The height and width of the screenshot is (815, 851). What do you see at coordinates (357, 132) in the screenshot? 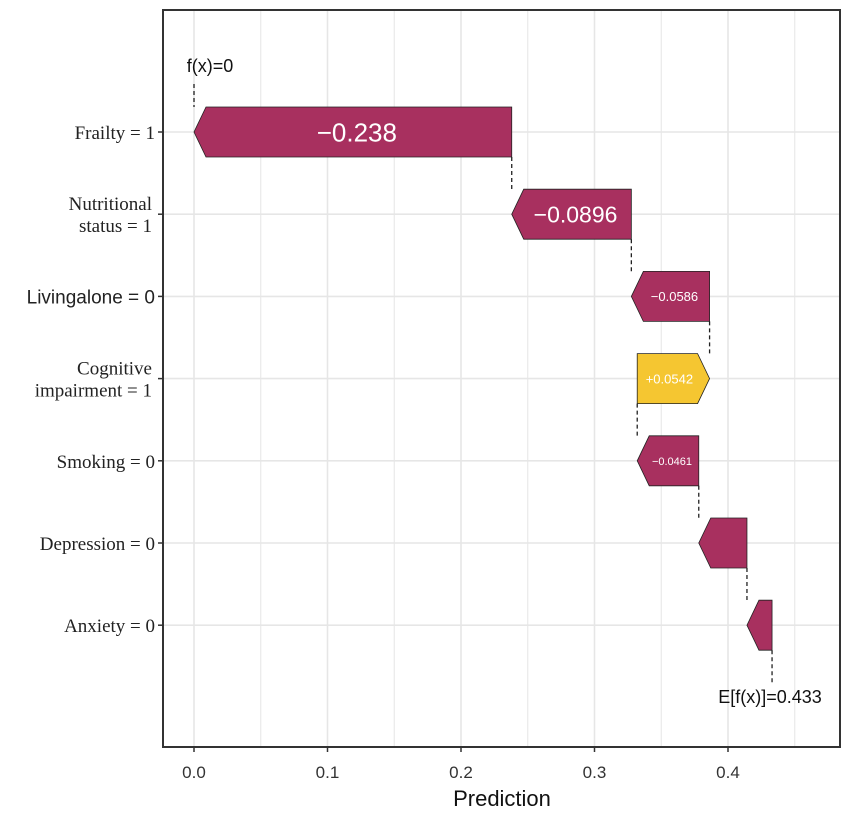
I see `bar-value-label: −0.238` at bounding box center [357, 132].